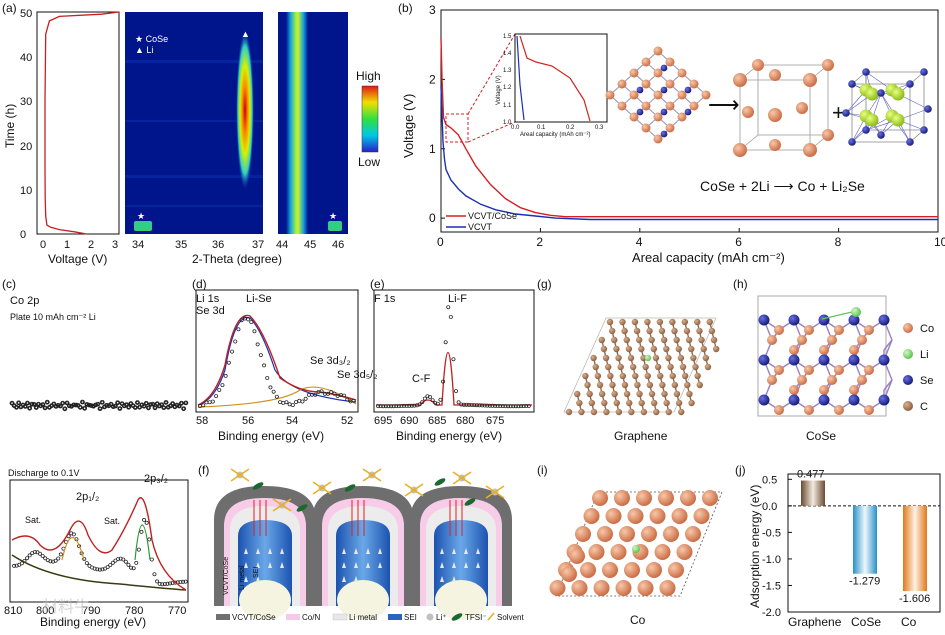  I want to click on xps-title: Li 1s, so click(208, 299).